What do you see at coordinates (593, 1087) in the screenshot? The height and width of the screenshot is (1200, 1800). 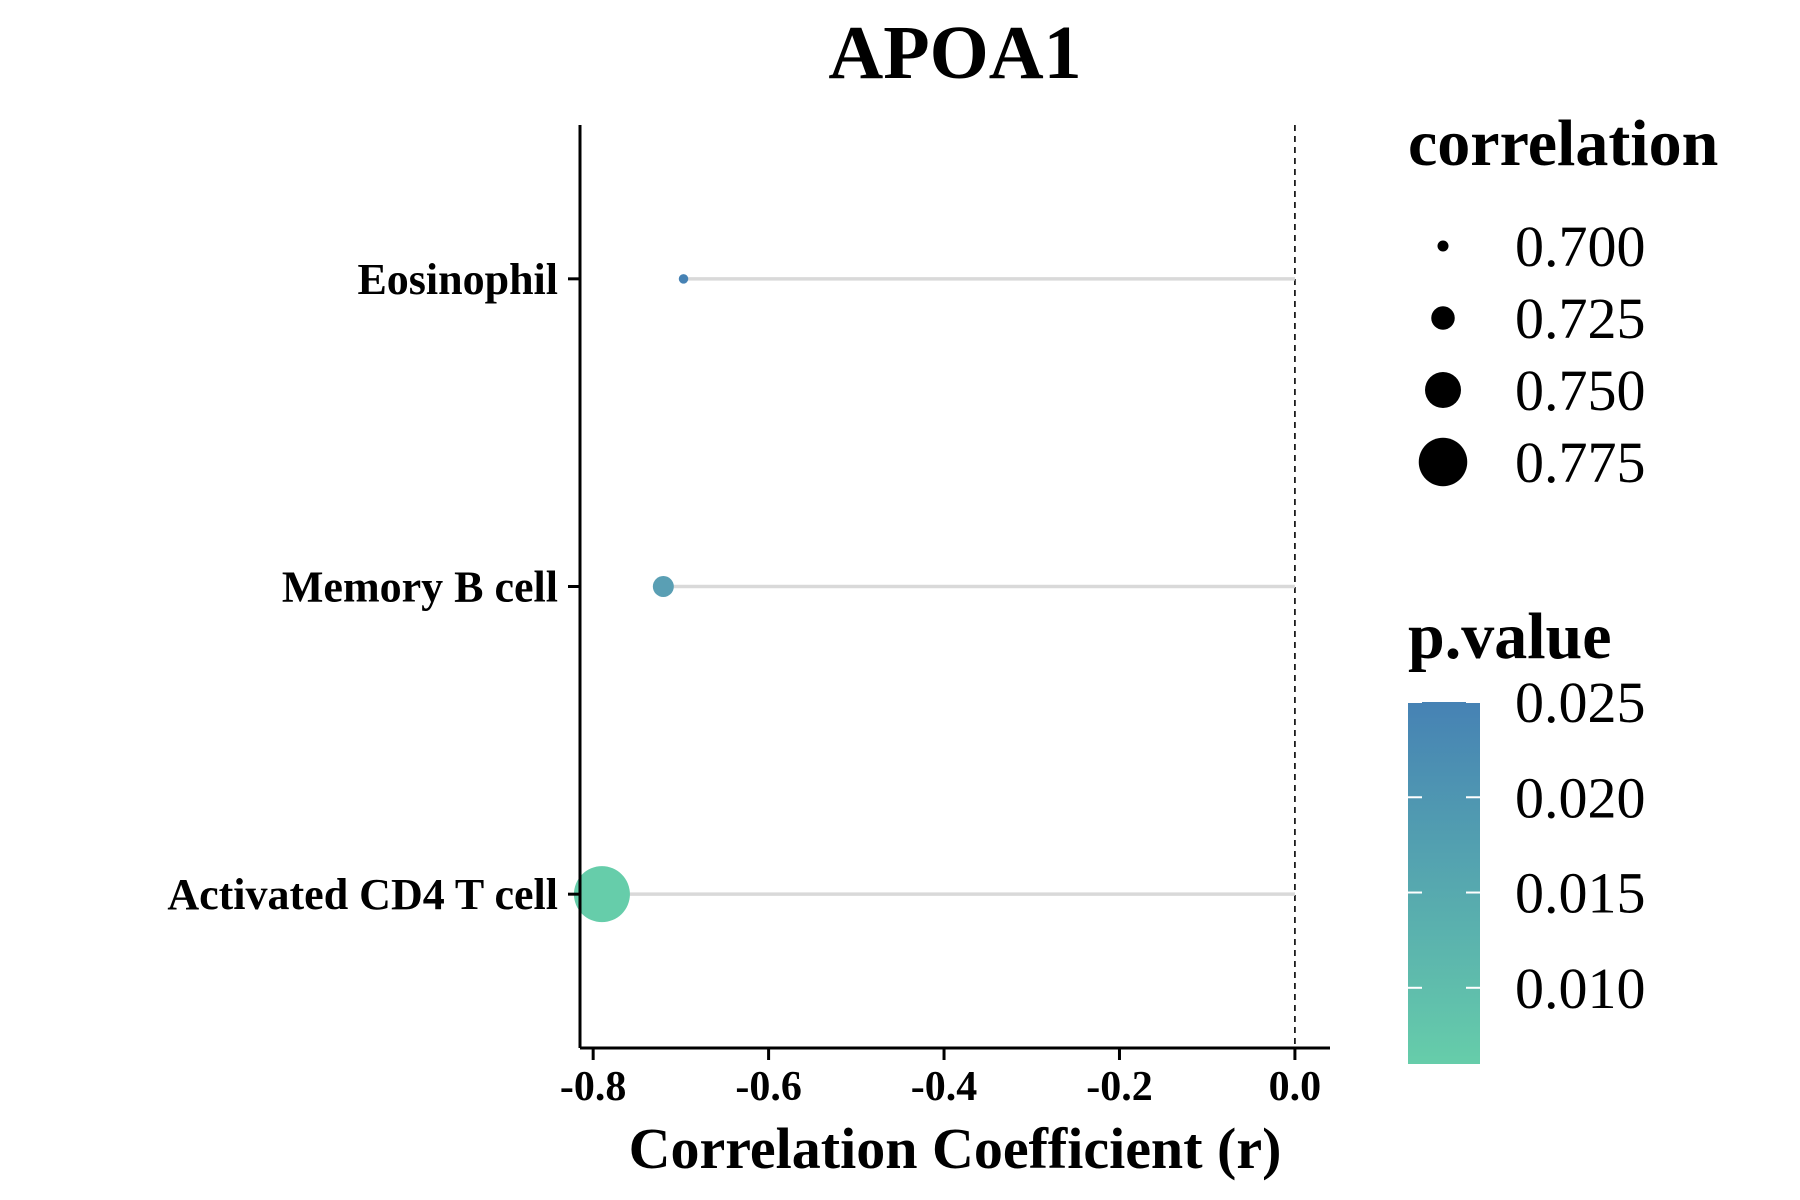 I see `x-tick-label: -0.8` at bounding box center [593, 1087].